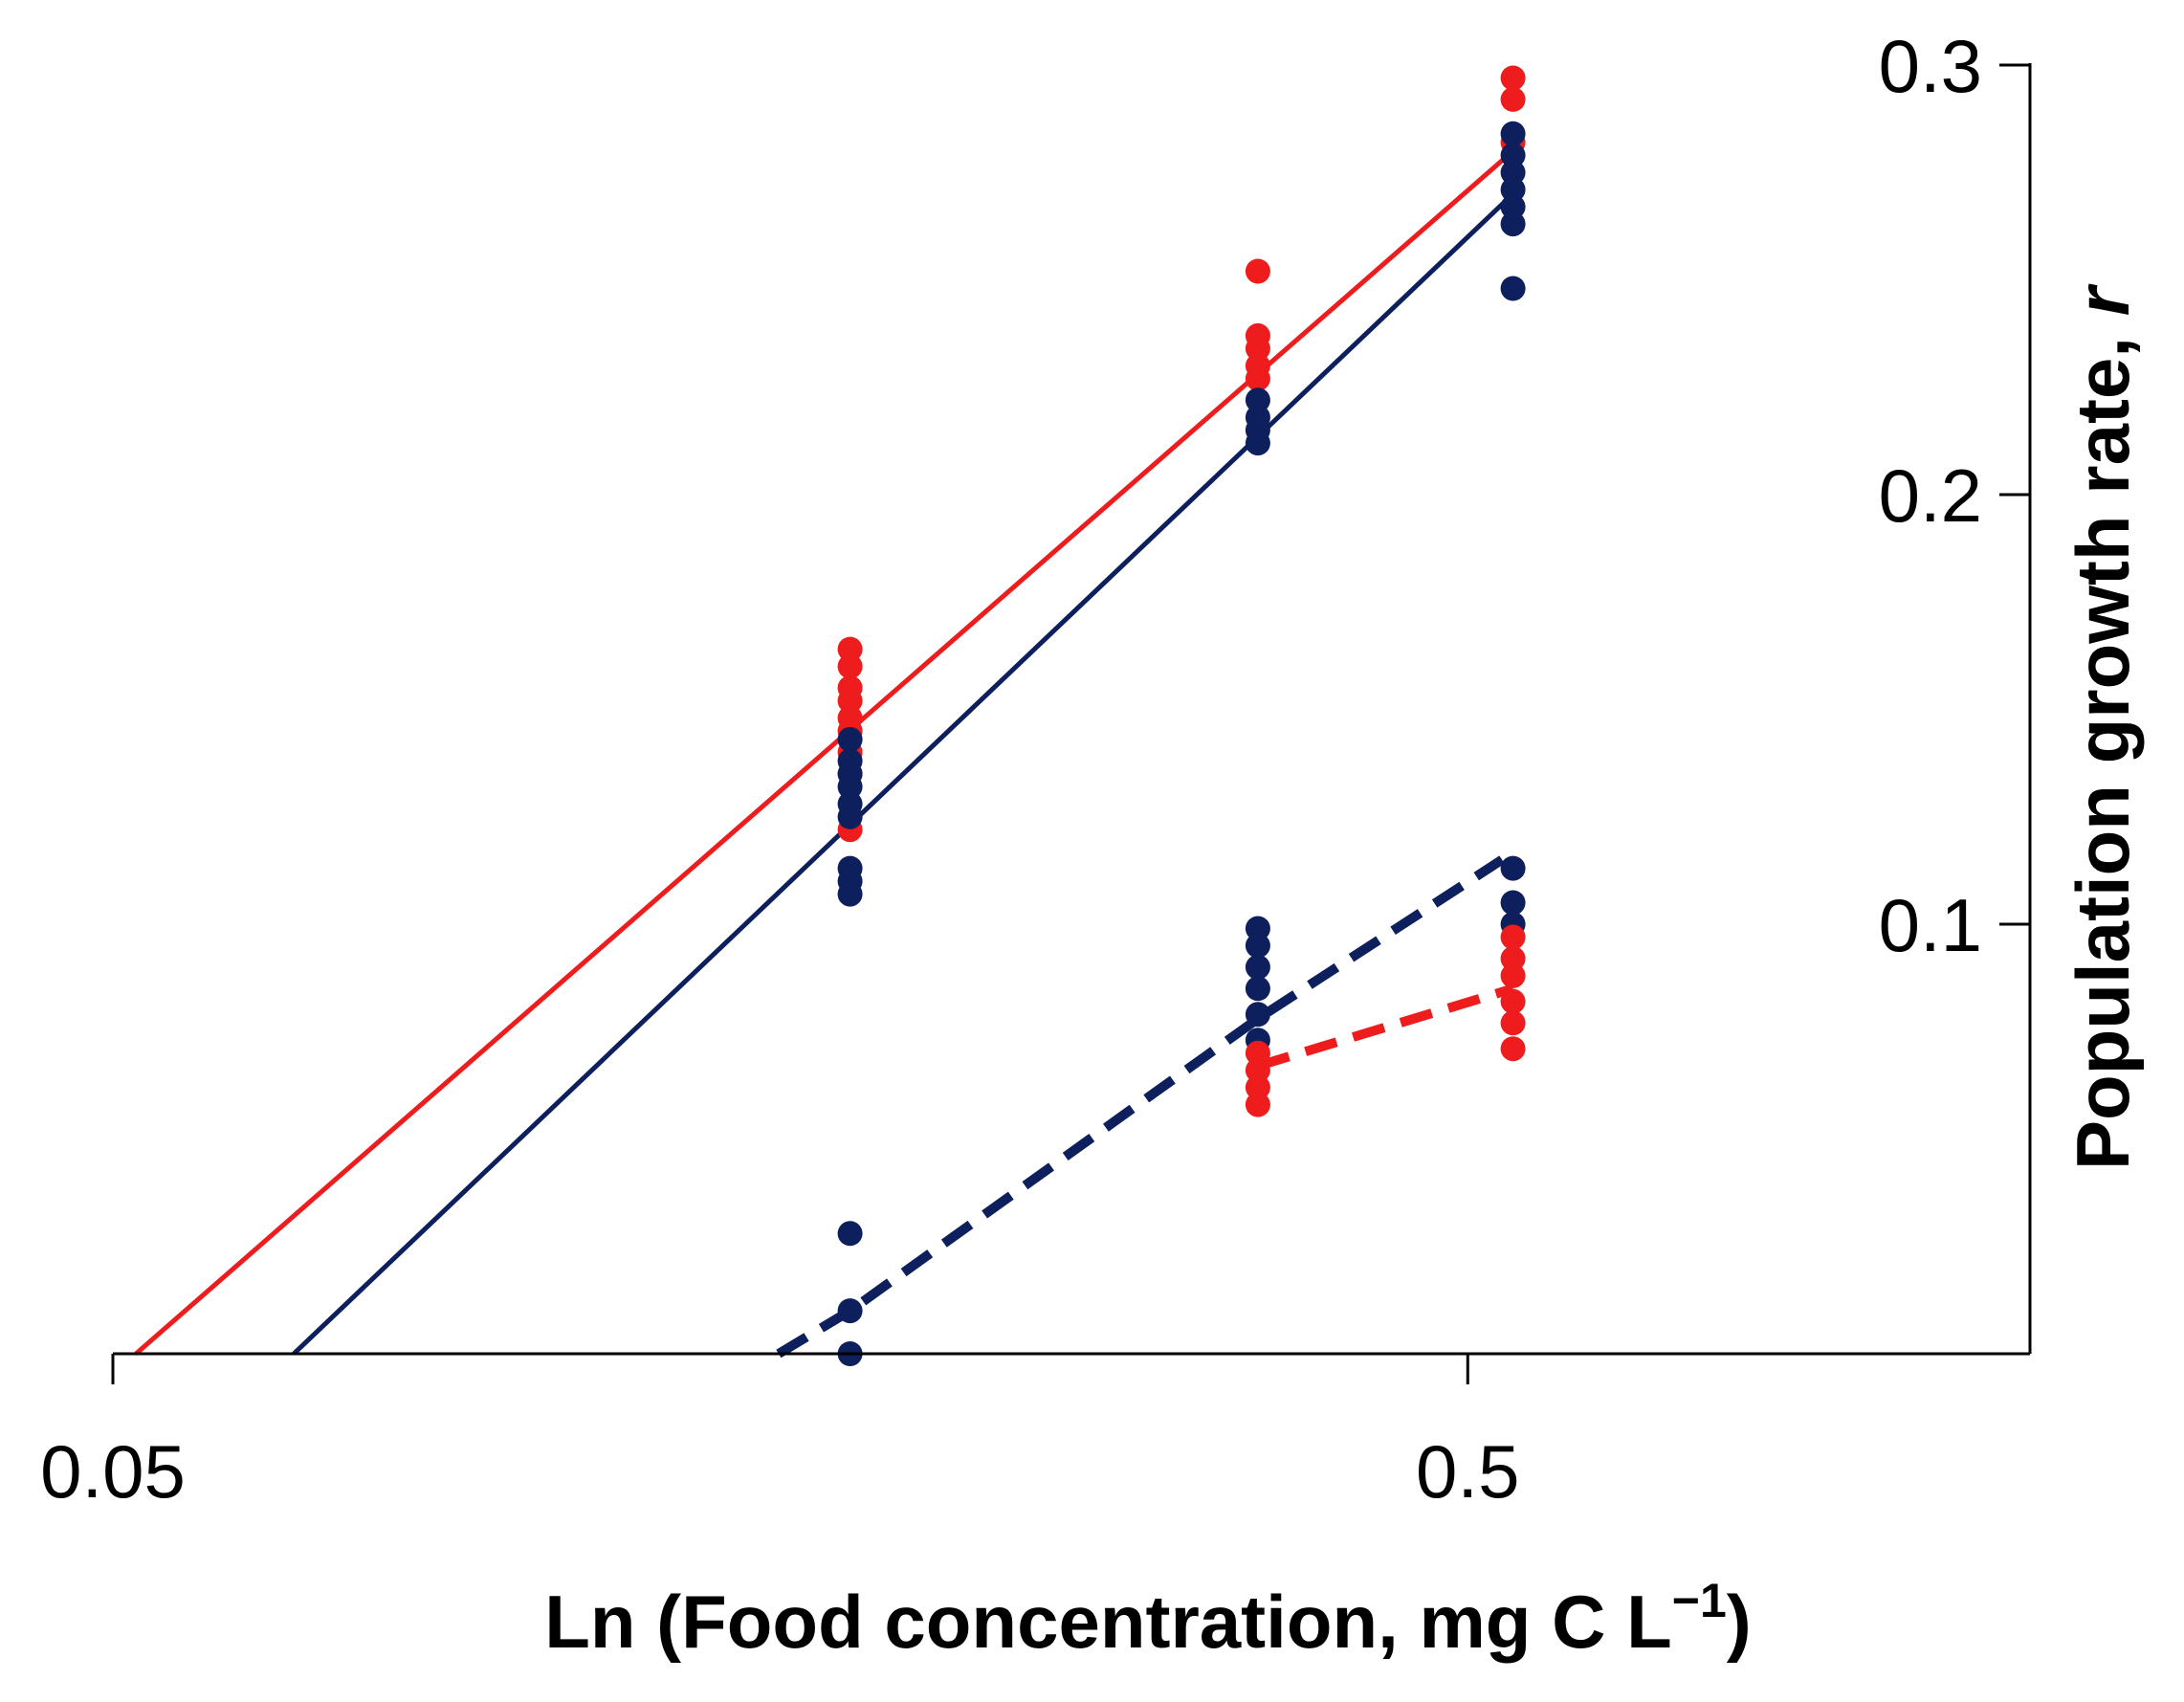 This screenshot has height=1702, width=2184. I want to click on y-axis-title: Population growth rate, r, so click(2103, 727).